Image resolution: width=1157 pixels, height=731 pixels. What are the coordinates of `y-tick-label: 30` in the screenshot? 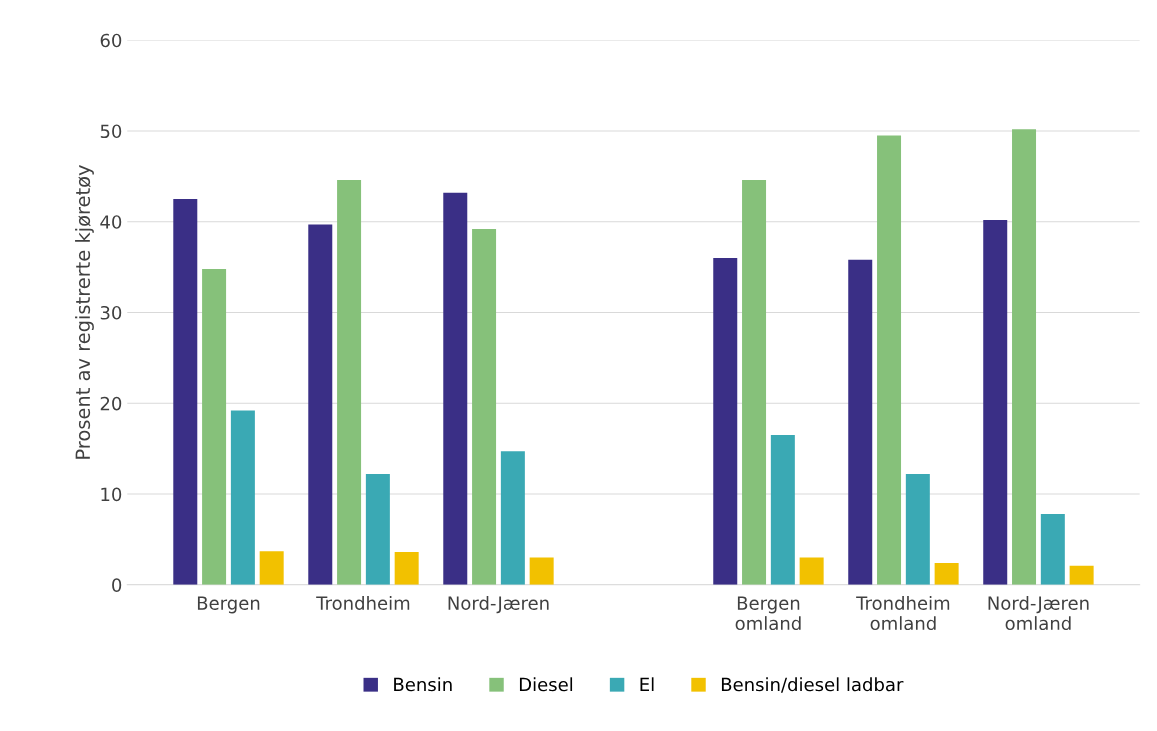 It's located at (111, 312).